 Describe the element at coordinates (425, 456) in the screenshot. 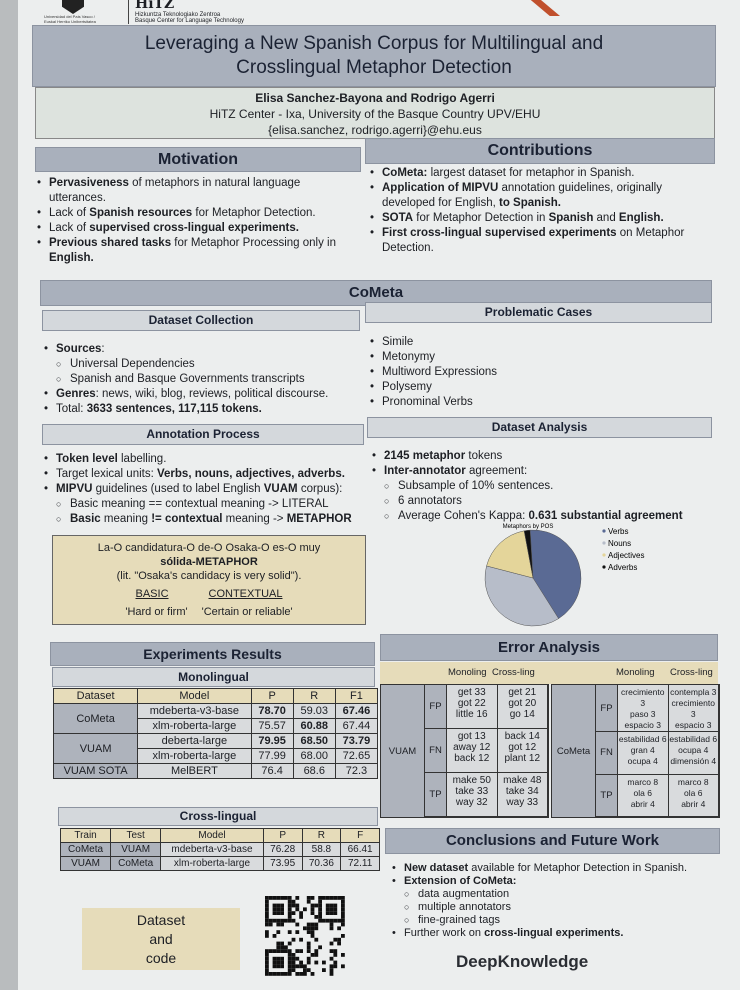

I see `text-segment: 2145 metaphor` at that location.